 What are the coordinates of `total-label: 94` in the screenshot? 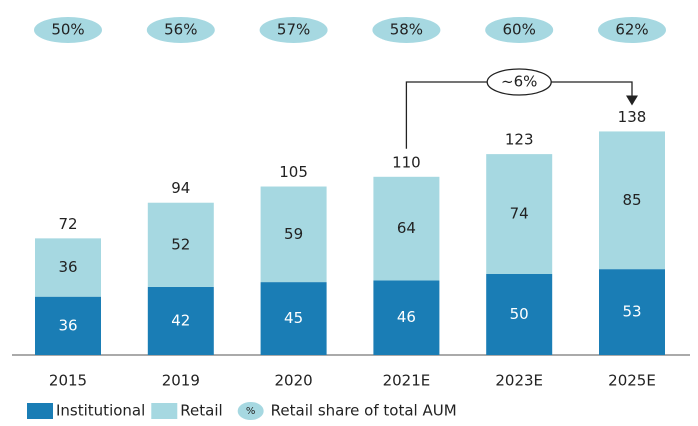 It's located at (180, 188).